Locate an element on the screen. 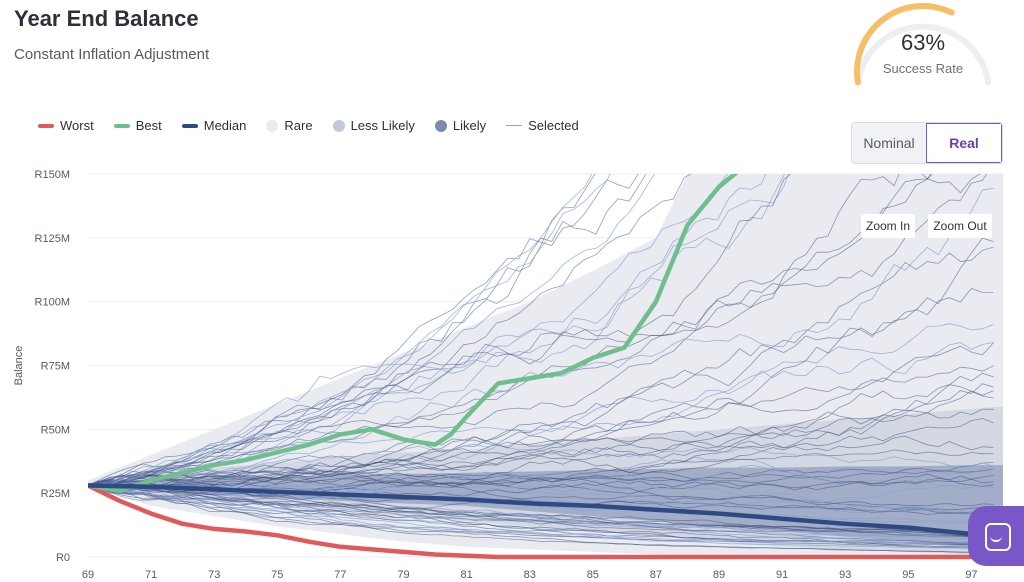  x-tick-label: 71 is located at coordinates (151, 575).